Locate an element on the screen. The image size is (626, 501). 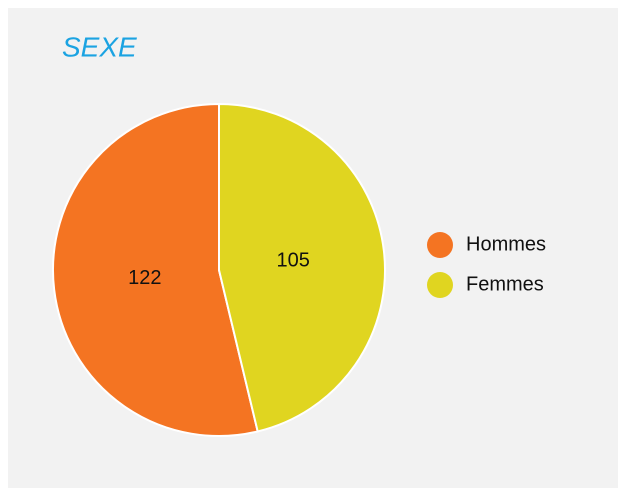
legend-label: Femmes is located at coordinates (505, 284).